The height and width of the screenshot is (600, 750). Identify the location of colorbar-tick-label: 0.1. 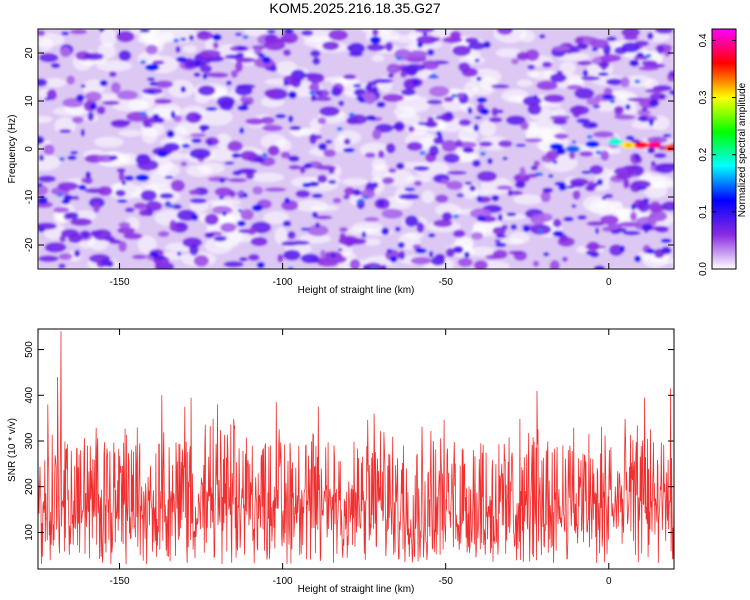
(703, 211).